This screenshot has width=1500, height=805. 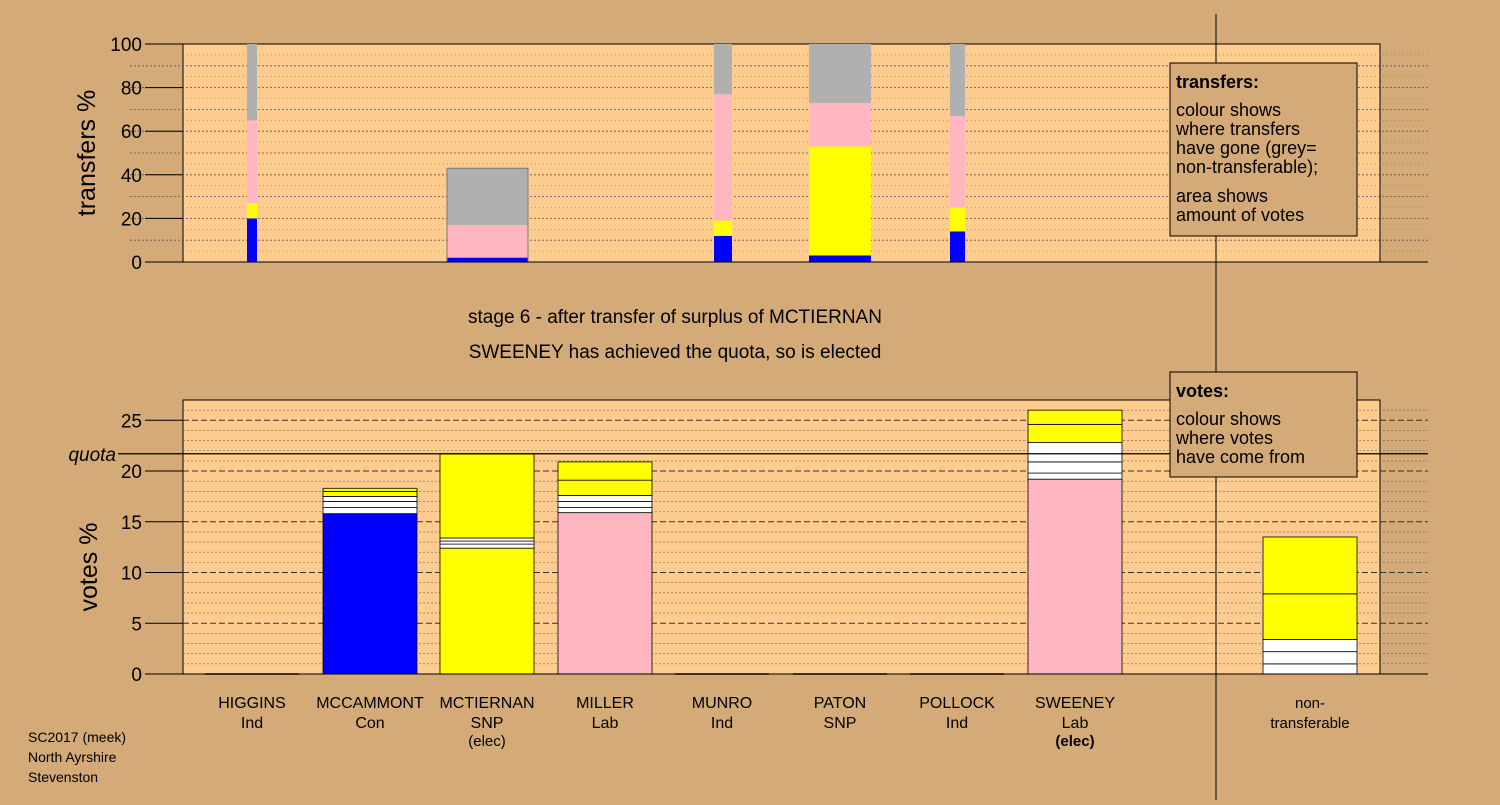 What do you see at coordinates (487, 723) in the screenshot?
I see `candidate-party: SNP` at bounding box center [487, 723].